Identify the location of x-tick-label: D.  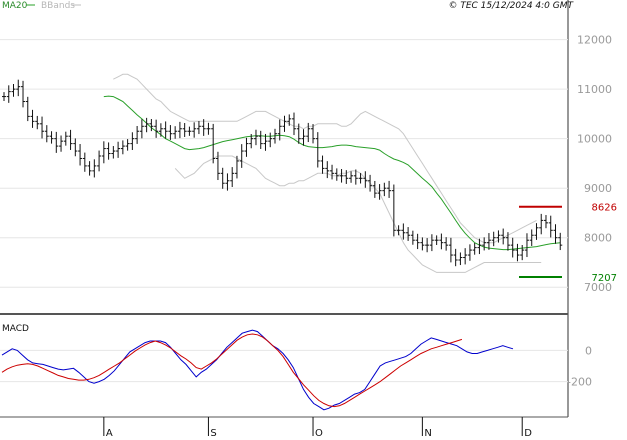
(528, 433).